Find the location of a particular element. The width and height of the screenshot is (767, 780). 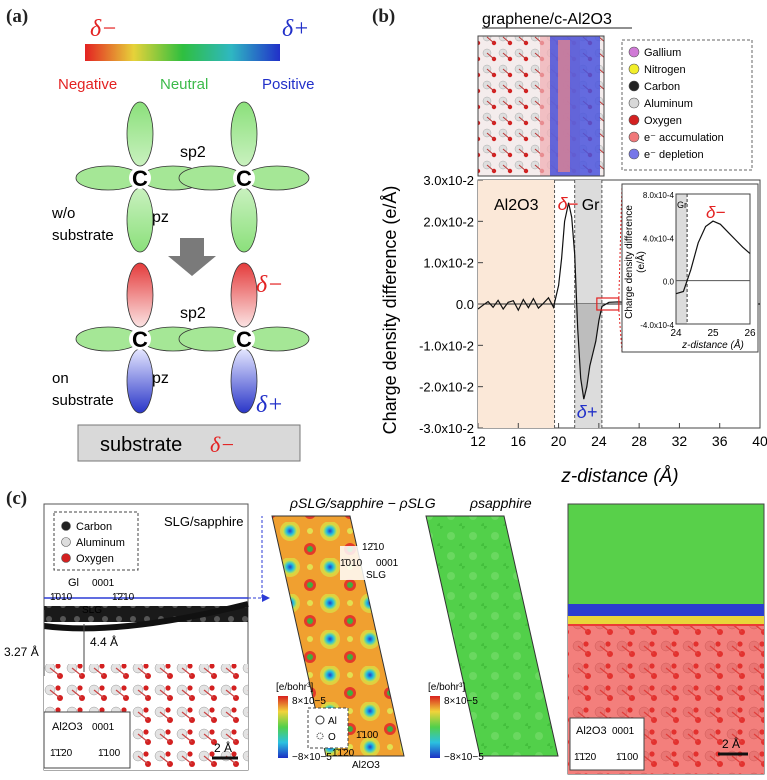

zoom-box is located at coordinates (608, 304).